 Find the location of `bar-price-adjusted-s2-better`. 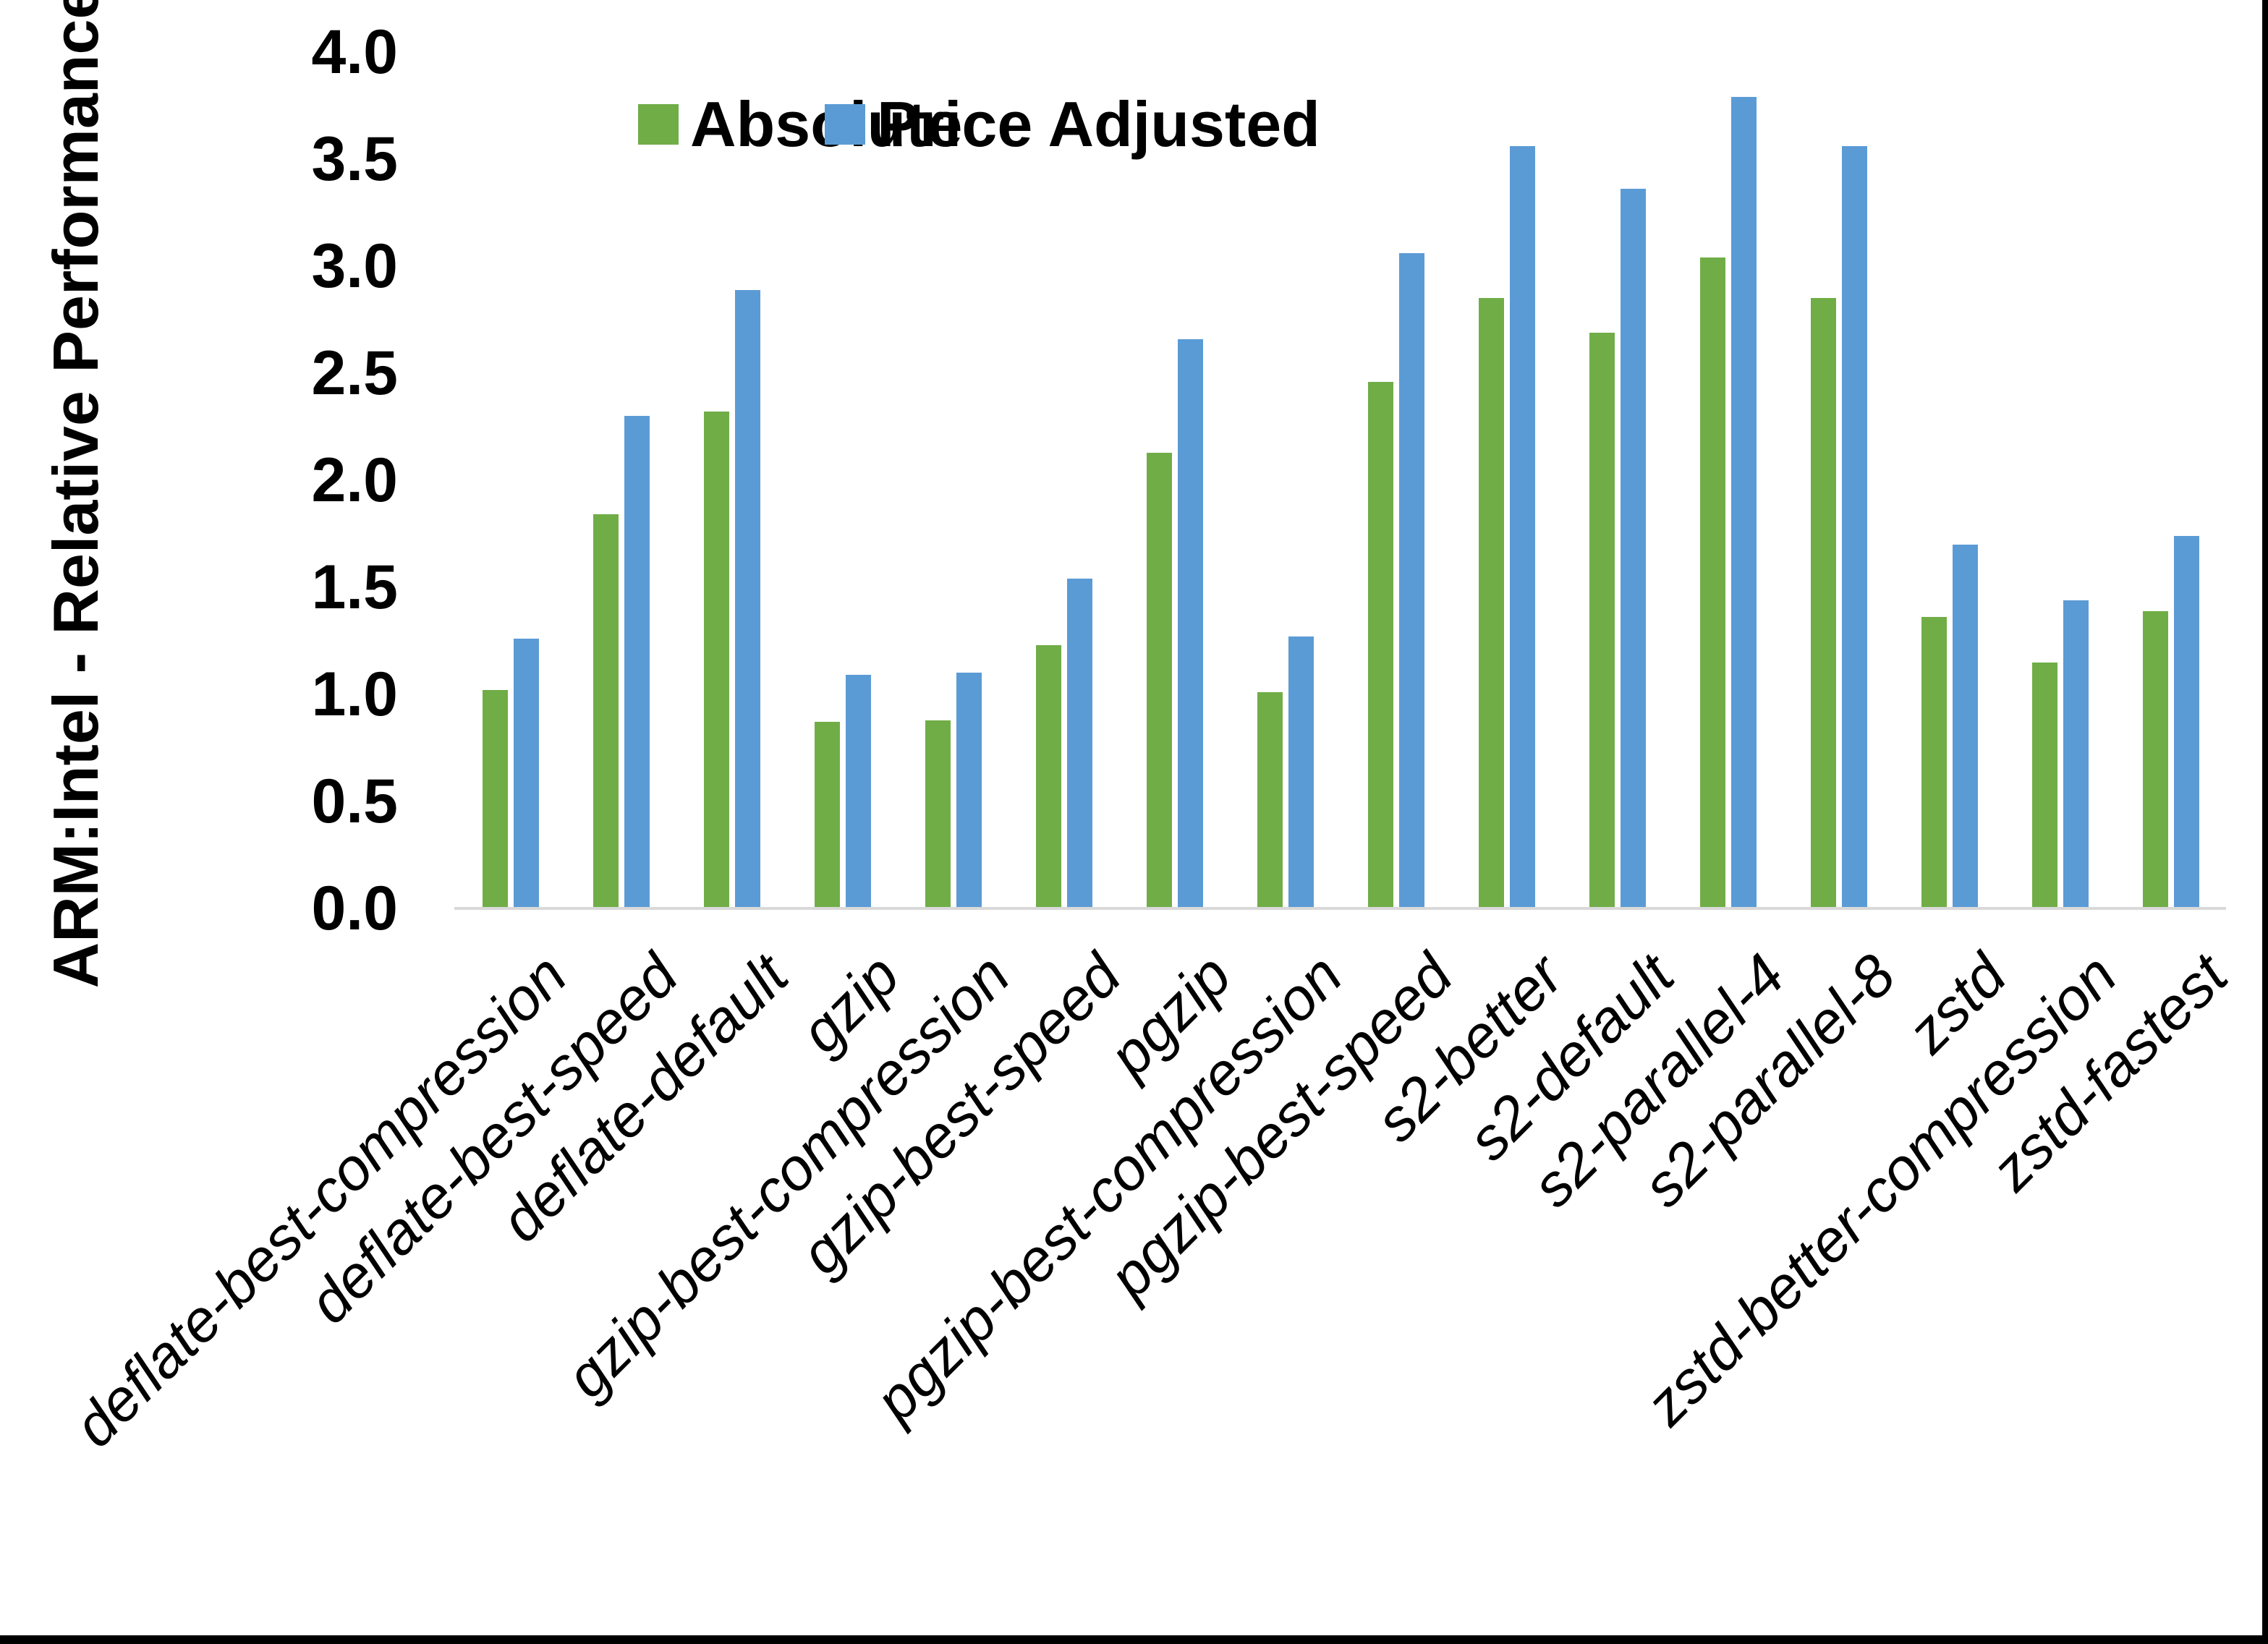

bar-price-adjusted-s2-better is located at coordinates (1523, 527).